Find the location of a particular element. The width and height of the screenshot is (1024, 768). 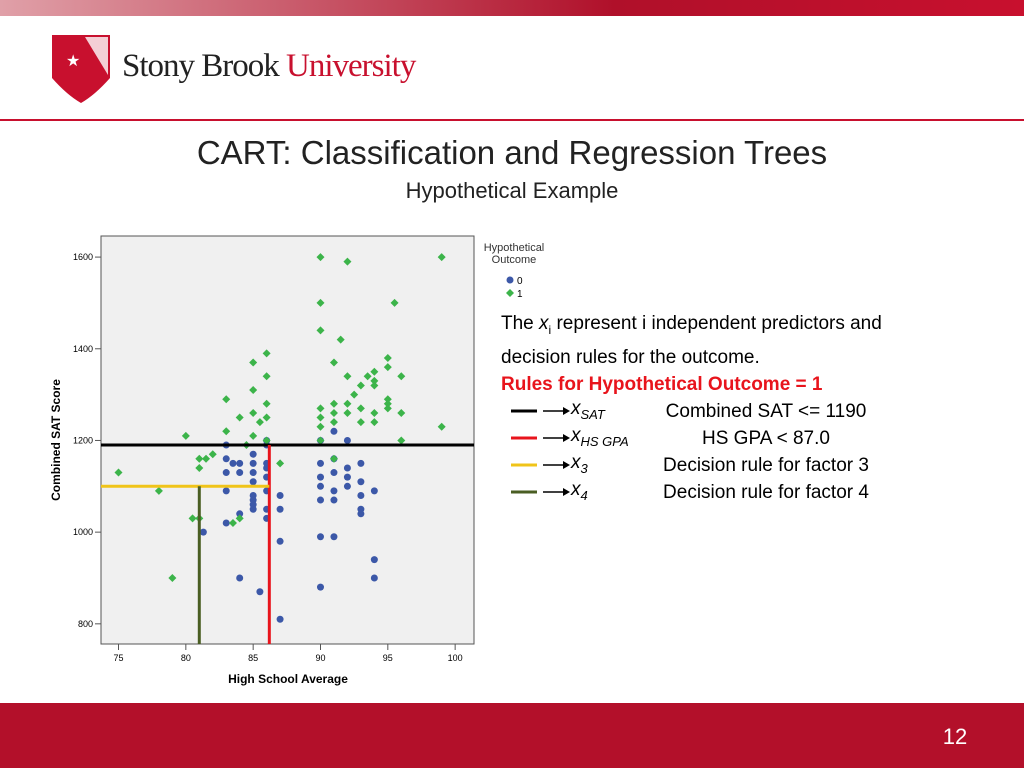

slide-subtitle: Hypothetical Example is located at coordinates (512, 190).